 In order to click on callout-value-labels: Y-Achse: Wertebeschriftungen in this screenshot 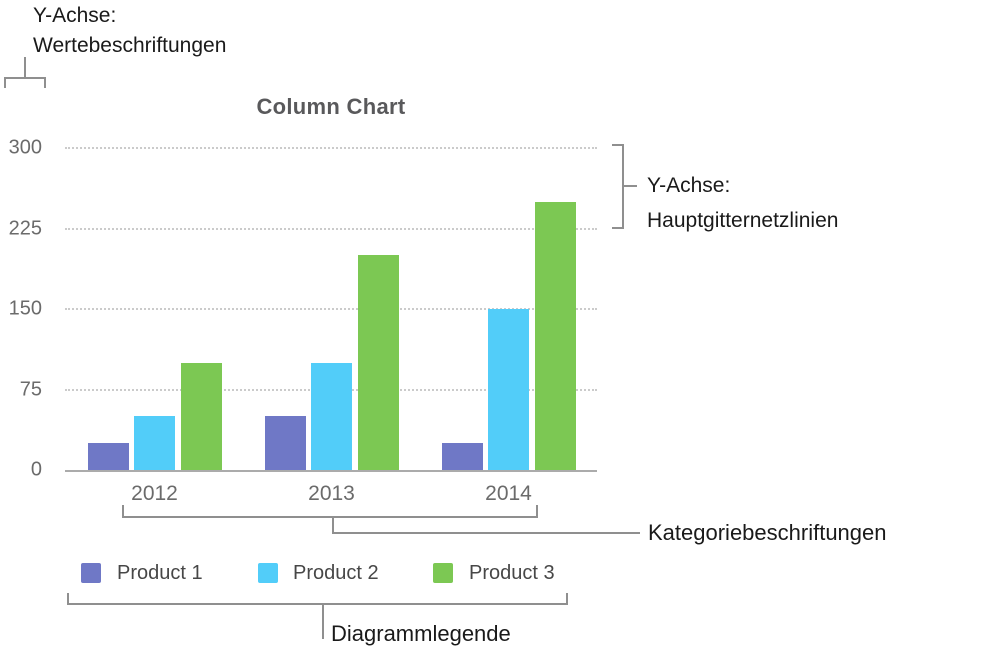, I will do `click(129, 31)`.